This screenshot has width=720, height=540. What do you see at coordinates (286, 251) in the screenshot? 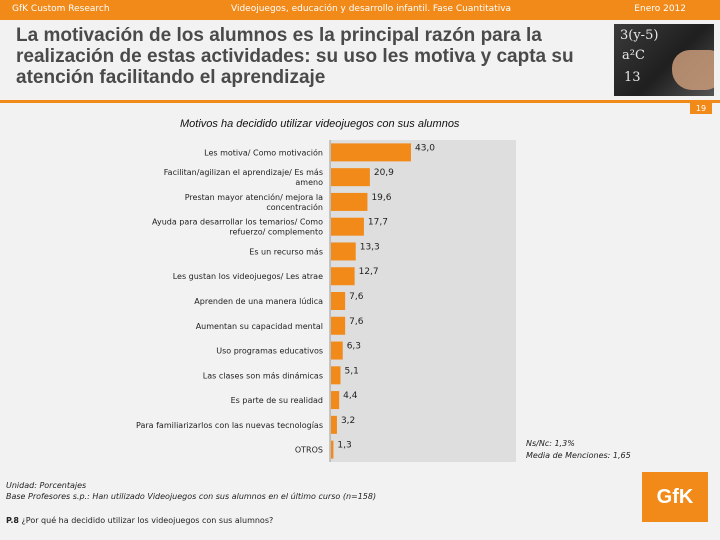
I see `category-label: Es un recurso más` at bounding box center [286, 251].